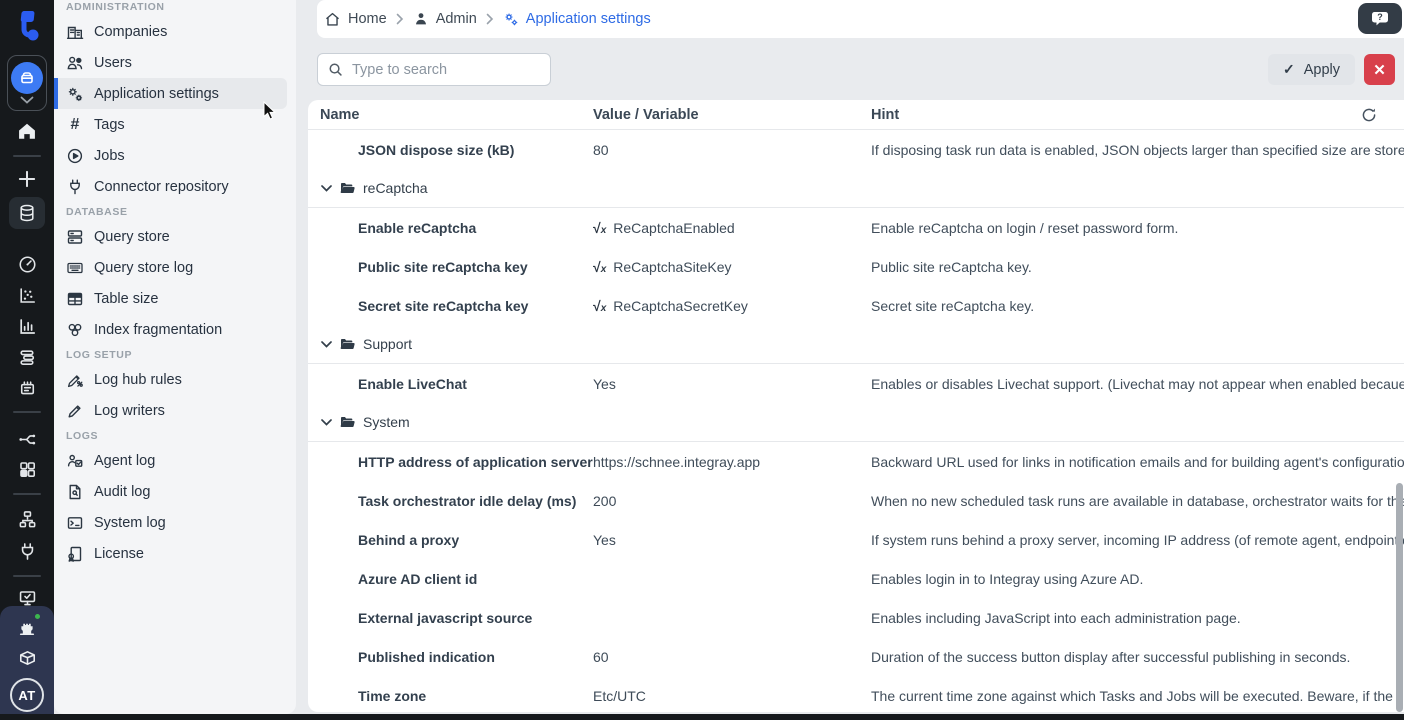  Describe the element at coordinates (340, 114) in the screenshot. I see `column-name: Name` at that location.